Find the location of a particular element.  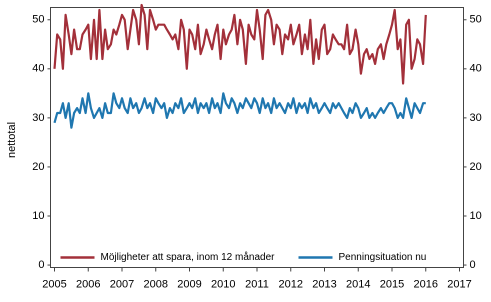

x-tick-label: 2011 is located at coordinates (257, 284).